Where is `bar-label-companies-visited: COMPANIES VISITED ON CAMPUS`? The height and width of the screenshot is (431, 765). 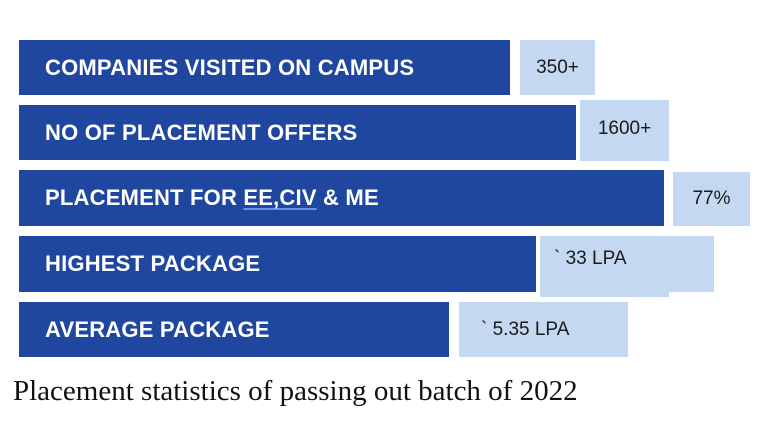
bar-label-companies-visited: COMPANIES VISITED ON CAMPUS is located at coordinates (230, 67).